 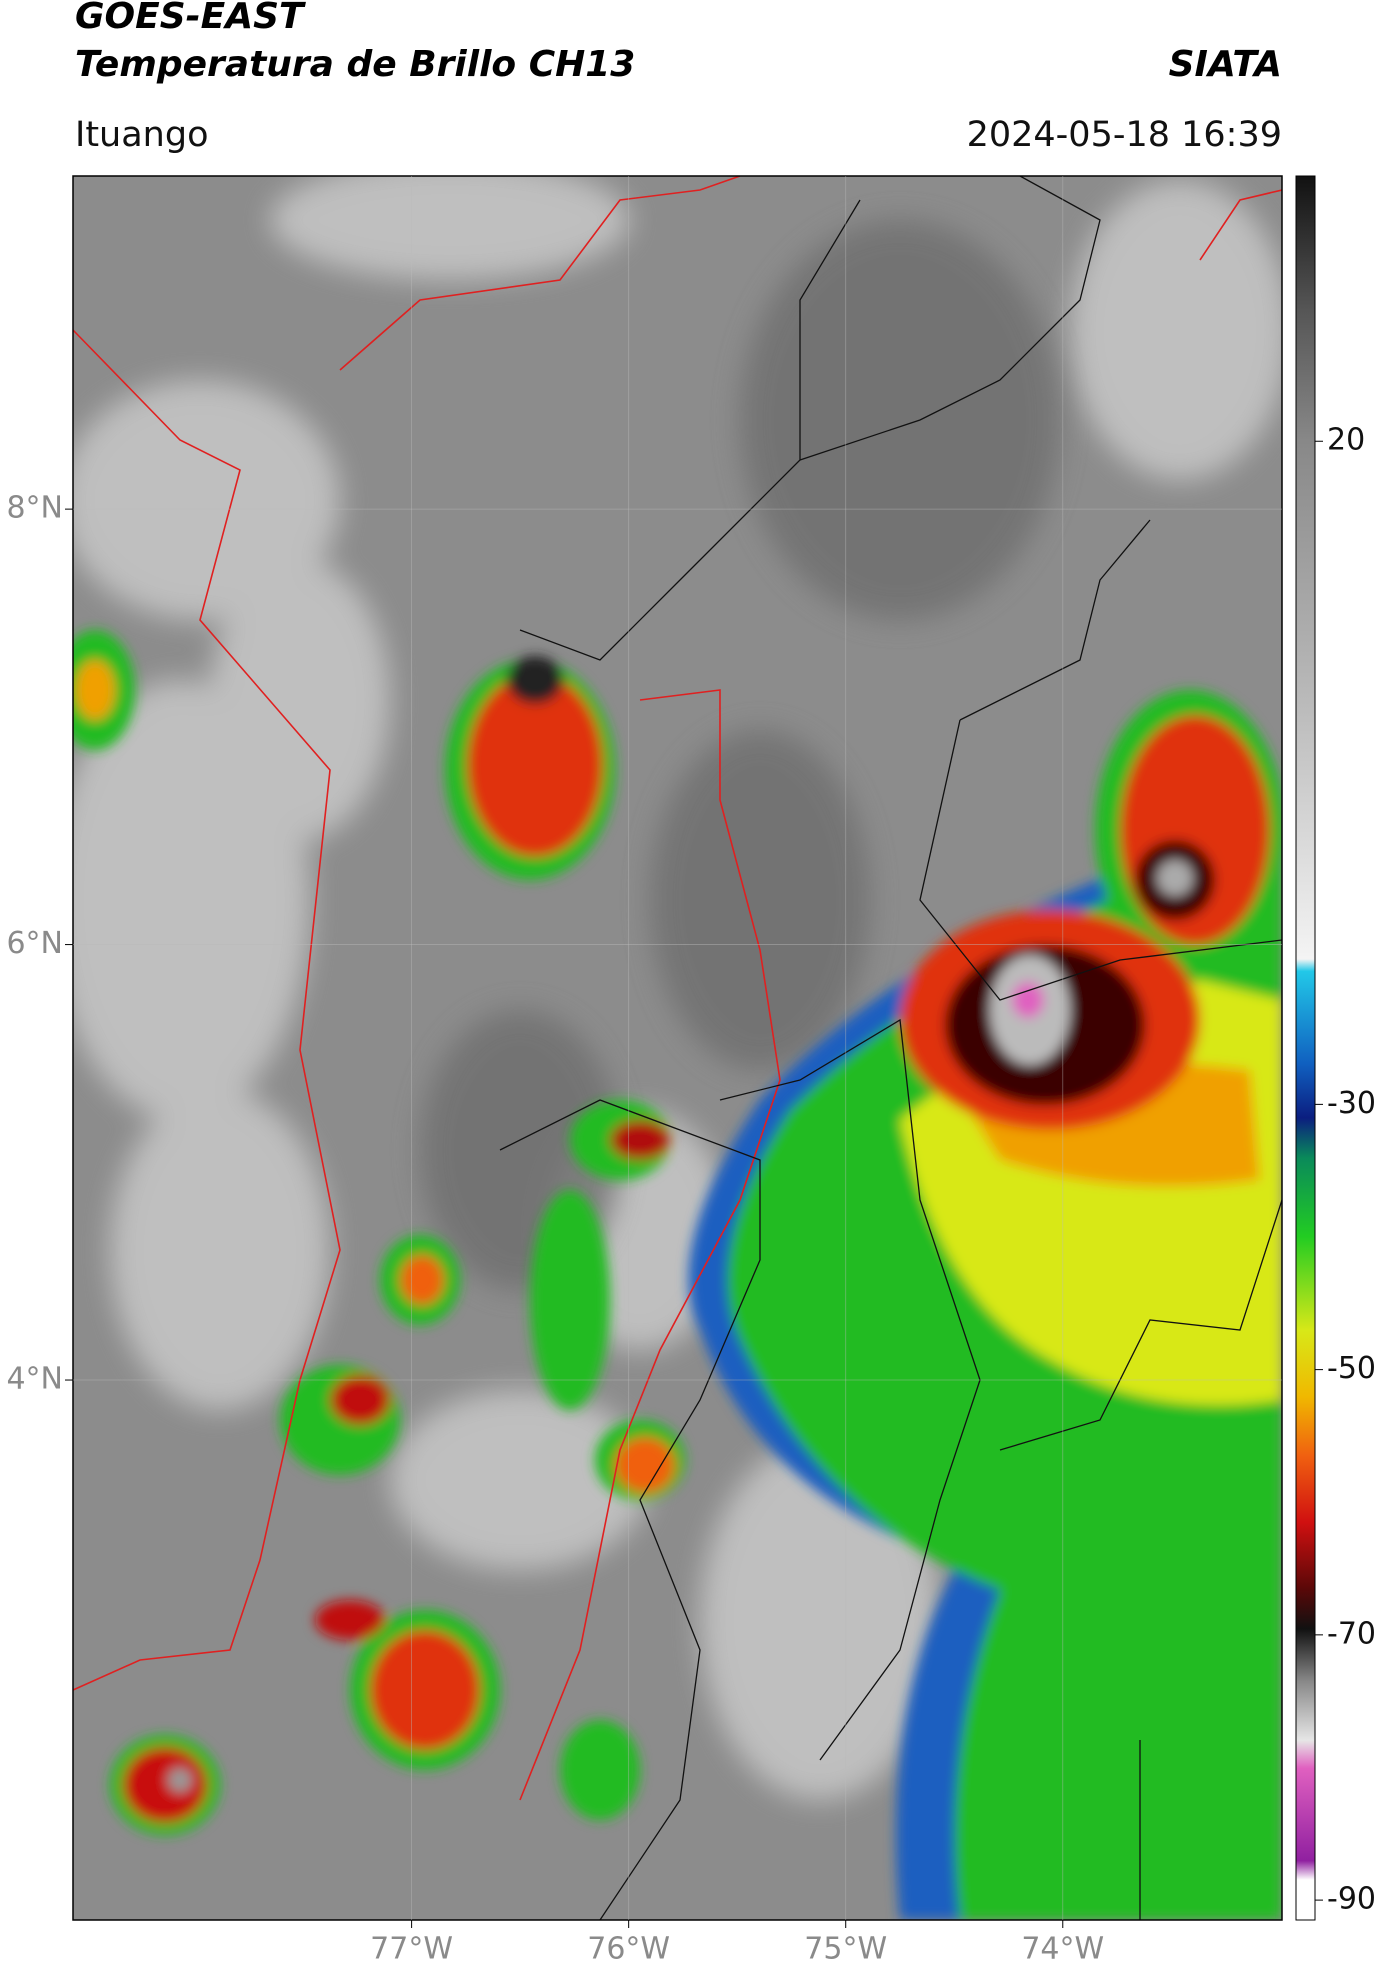 What do you see at coordinates (411, 1949) in the screenshot?
I see `lon-tick-label: 77°W` at bounding box center [411, 1949].